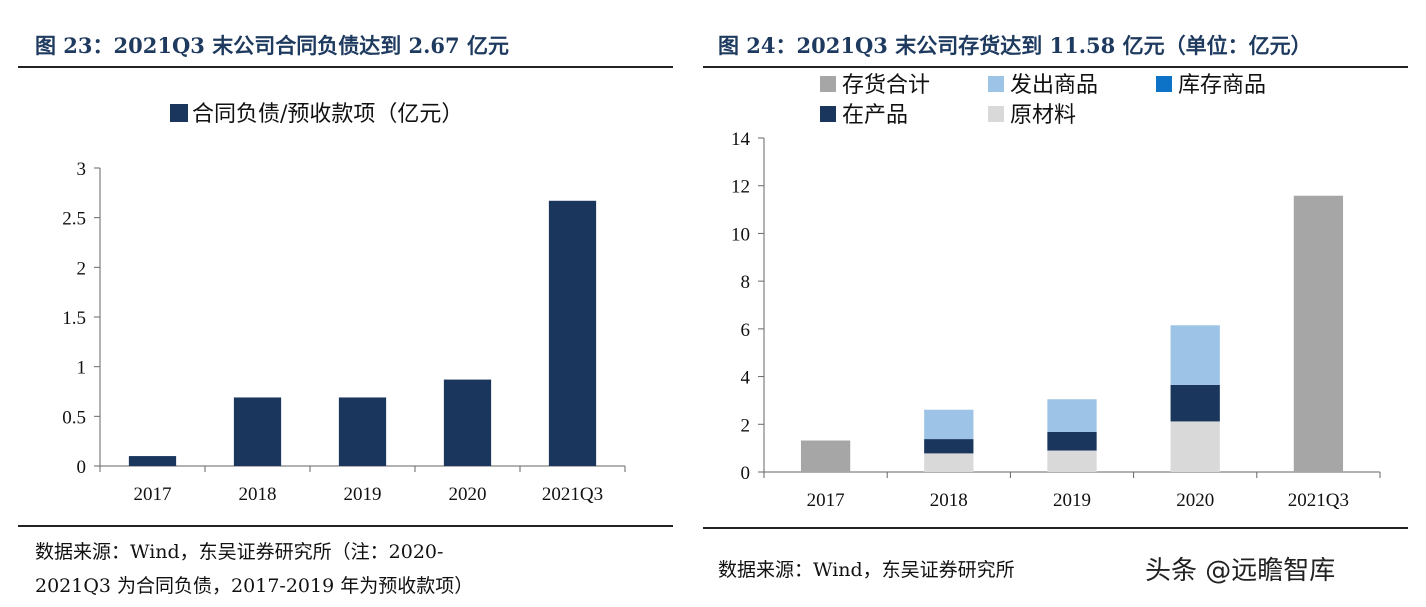  I want to click on legend-label-库存商品: 库存商品, so click(1222, 85).